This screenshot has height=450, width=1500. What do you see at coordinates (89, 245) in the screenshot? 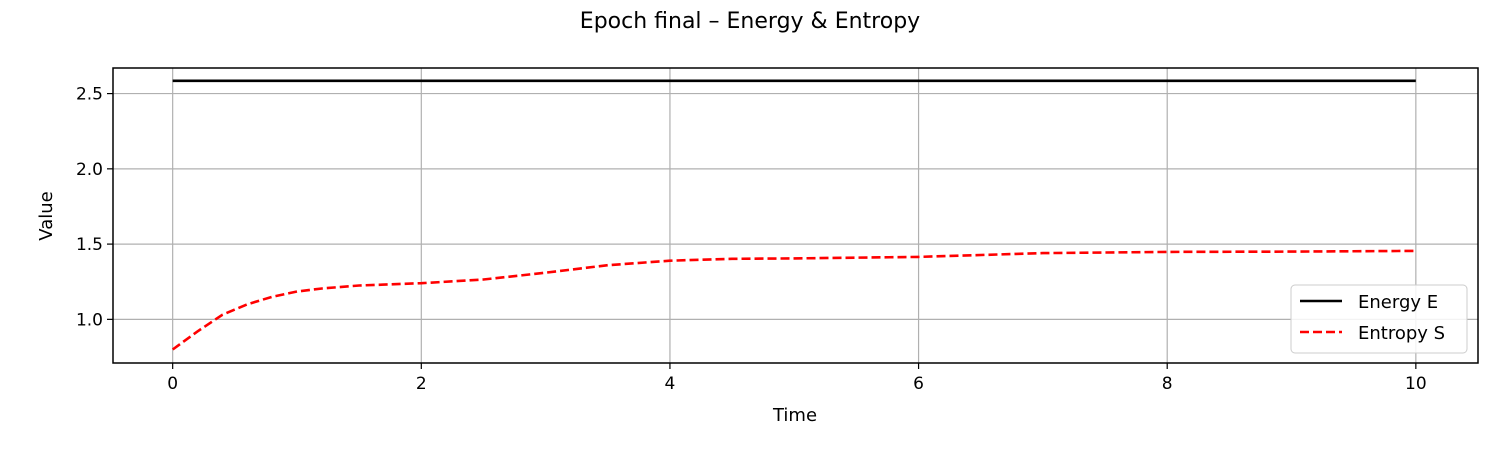
I see `y-tick-label: 1.5` at bounding box center [89, 245].